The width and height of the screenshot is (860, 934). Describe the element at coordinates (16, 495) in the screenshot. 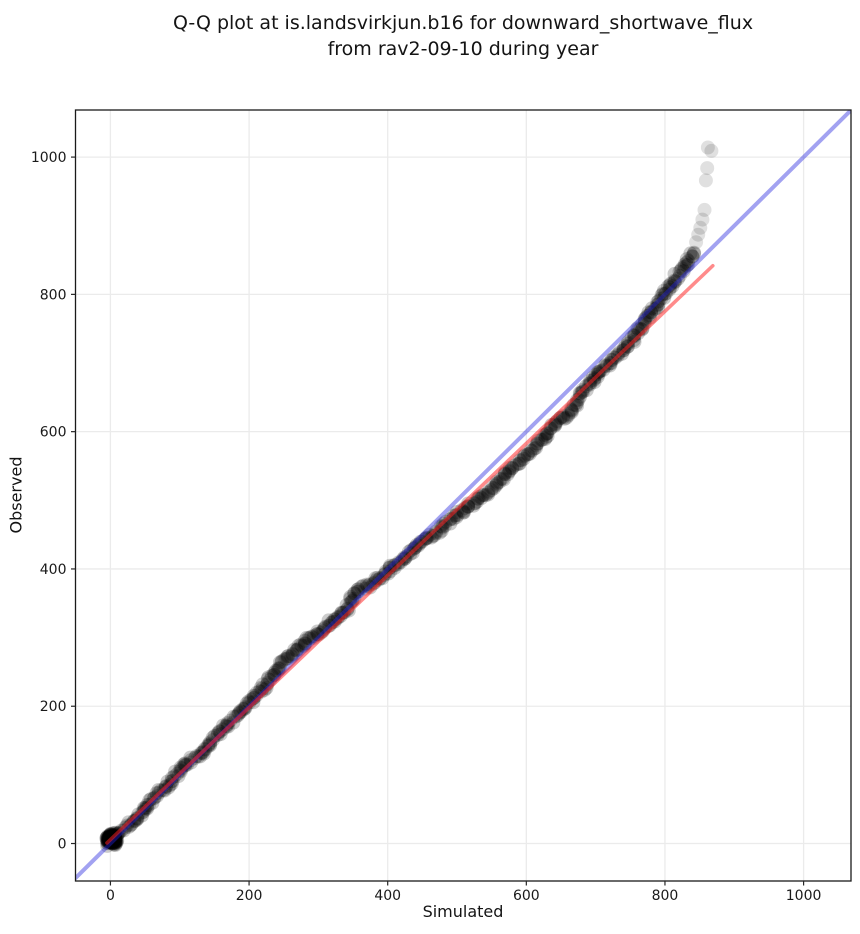

I see `y-axis-label: Observed` at that location.